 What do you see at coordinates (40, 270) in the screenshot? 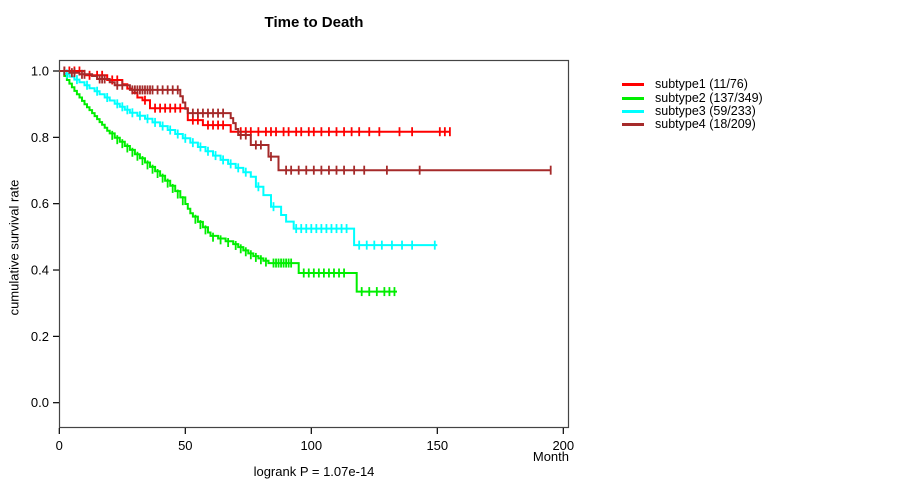
I see `y-tick-label: 0.4` at bounding box center [40, 270].